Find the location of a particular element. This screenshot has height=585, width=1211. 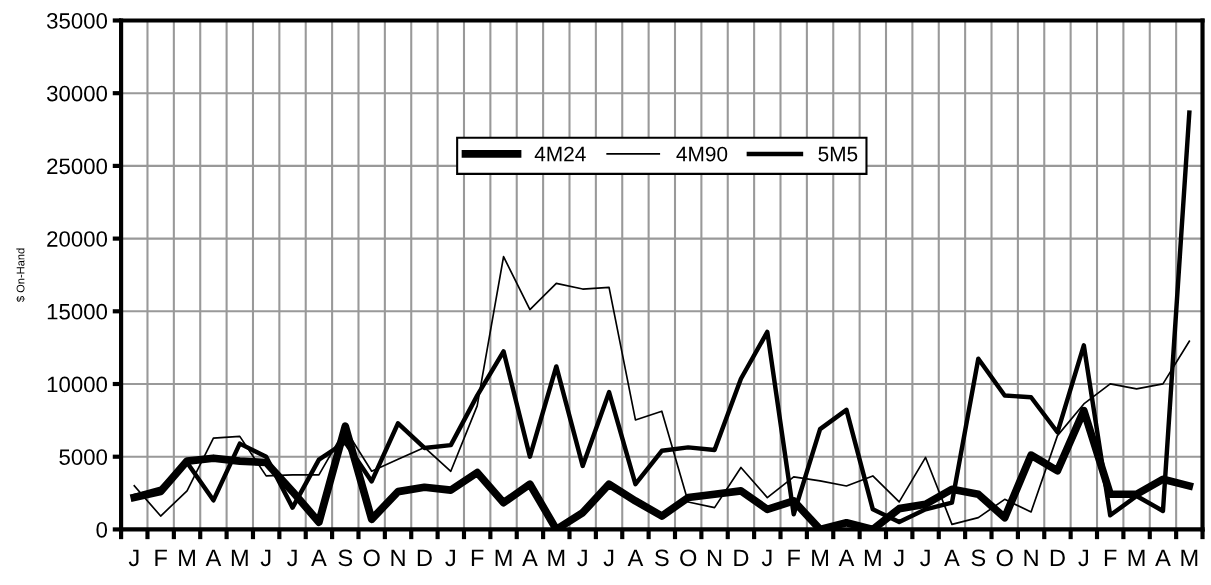

y-tick-label: 10000 is located at coordinates (77, 384).